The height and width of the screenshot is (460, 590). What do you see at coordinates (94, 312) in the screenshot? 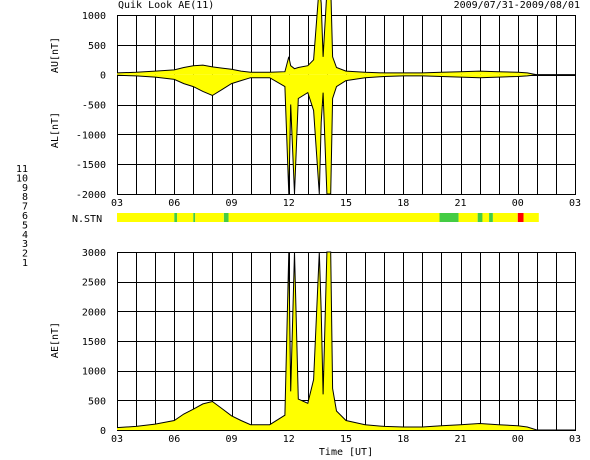
I see `ae-ytick-label: 2000` at bounding box center [94, 312].